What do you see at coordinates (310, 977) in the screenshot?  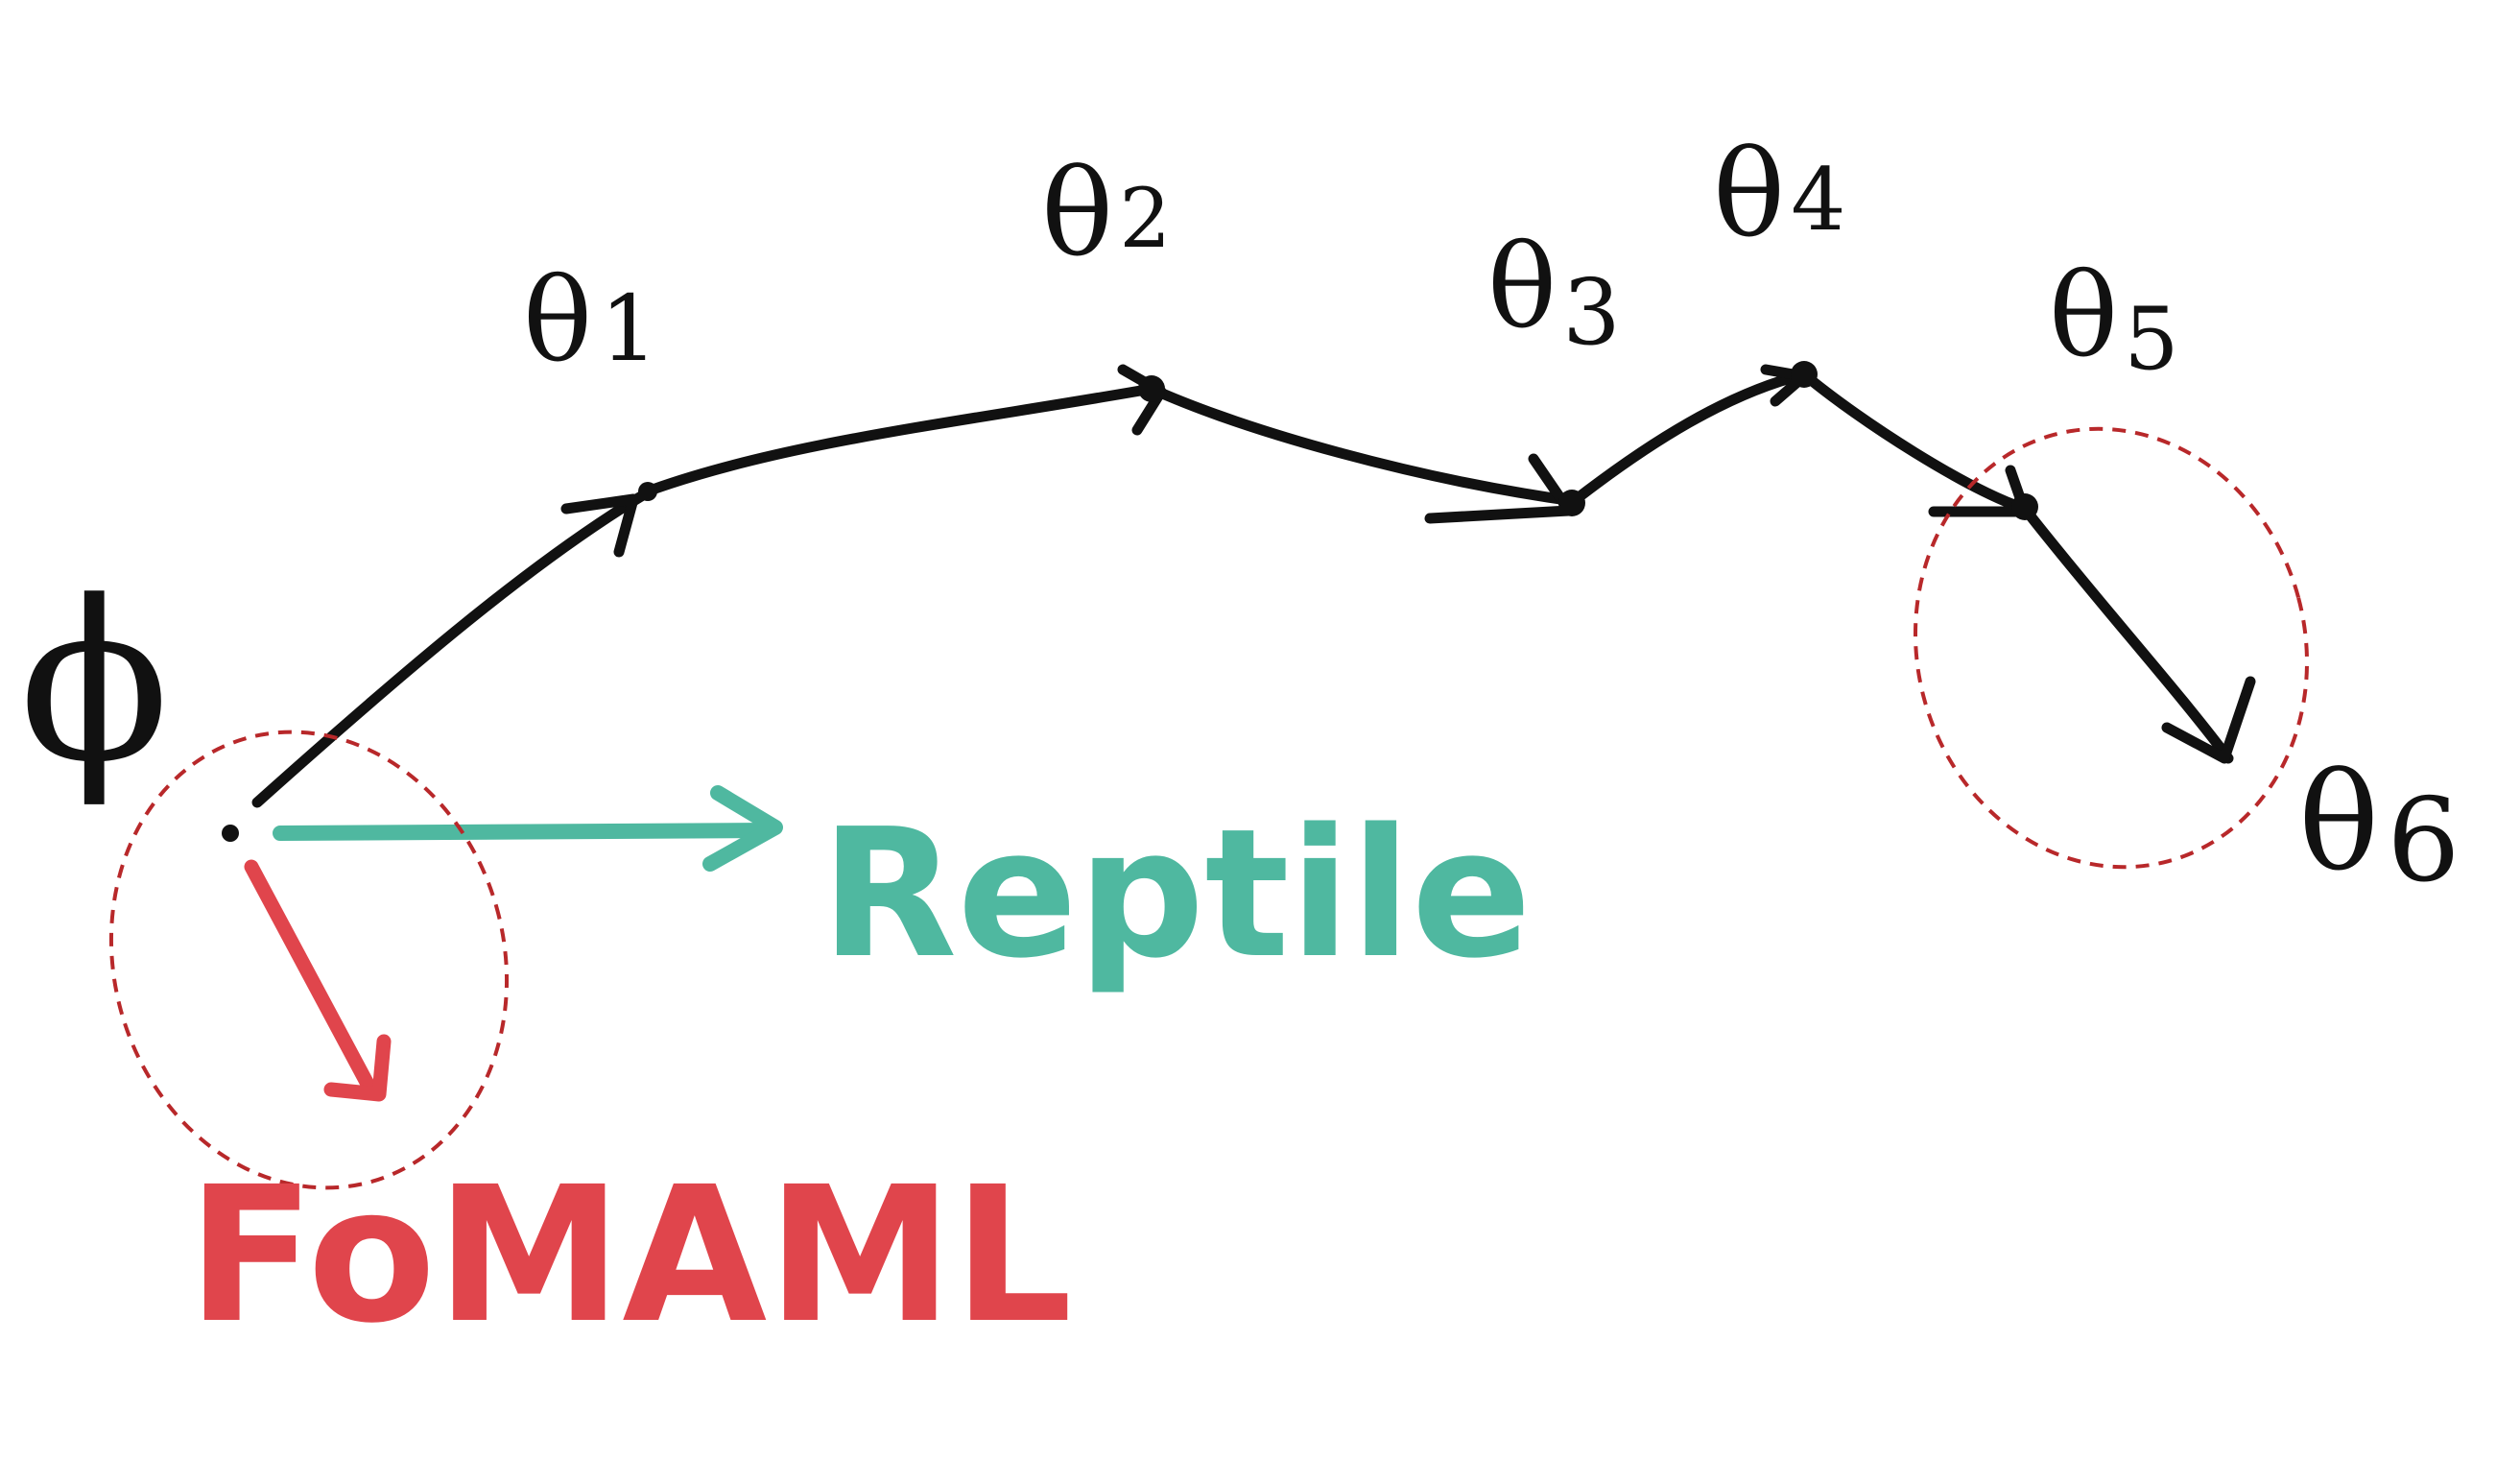 I see `fomaml-arrow-shaft` at bounding box center [310, 977].